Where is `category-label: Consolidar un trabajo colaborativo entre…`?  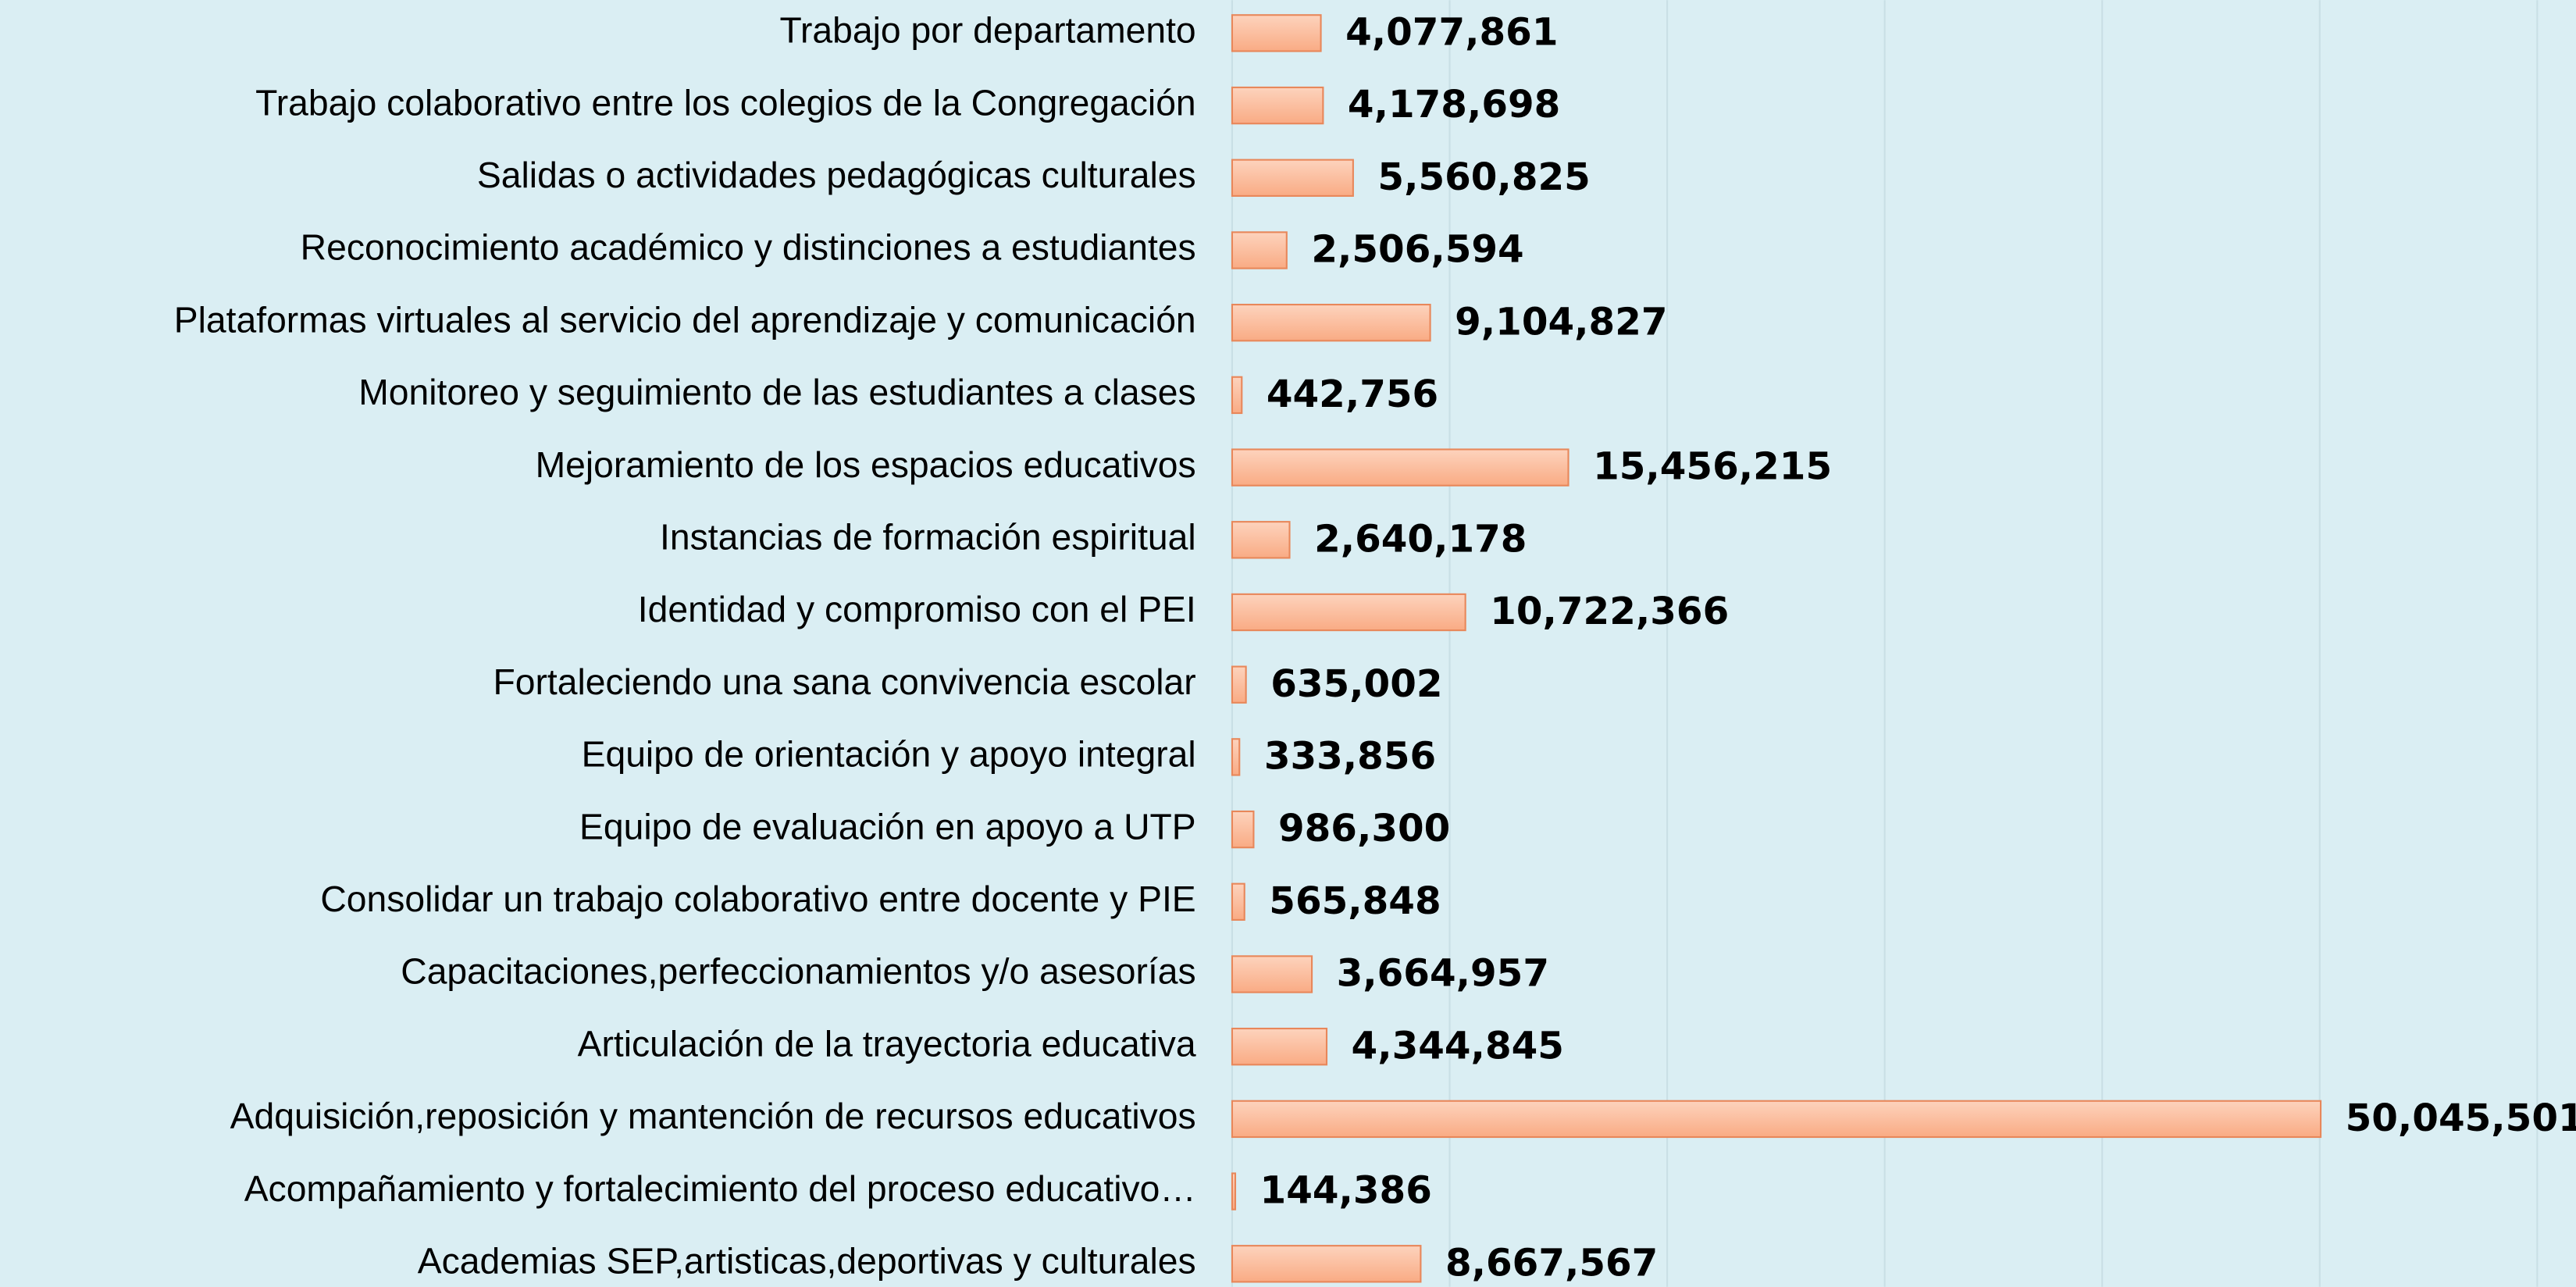 category-label: Consolidar un trabajo colaborativo entre… is located at coordinates (757, 899).